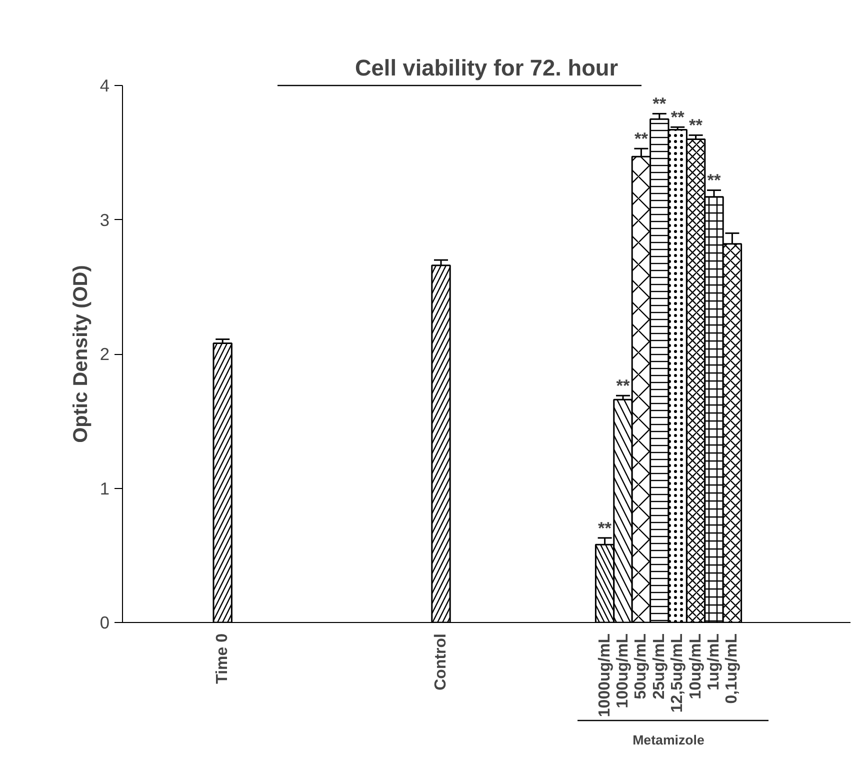  I want to click on x-tick-label: 1000ug/mL, so click(605, 675).